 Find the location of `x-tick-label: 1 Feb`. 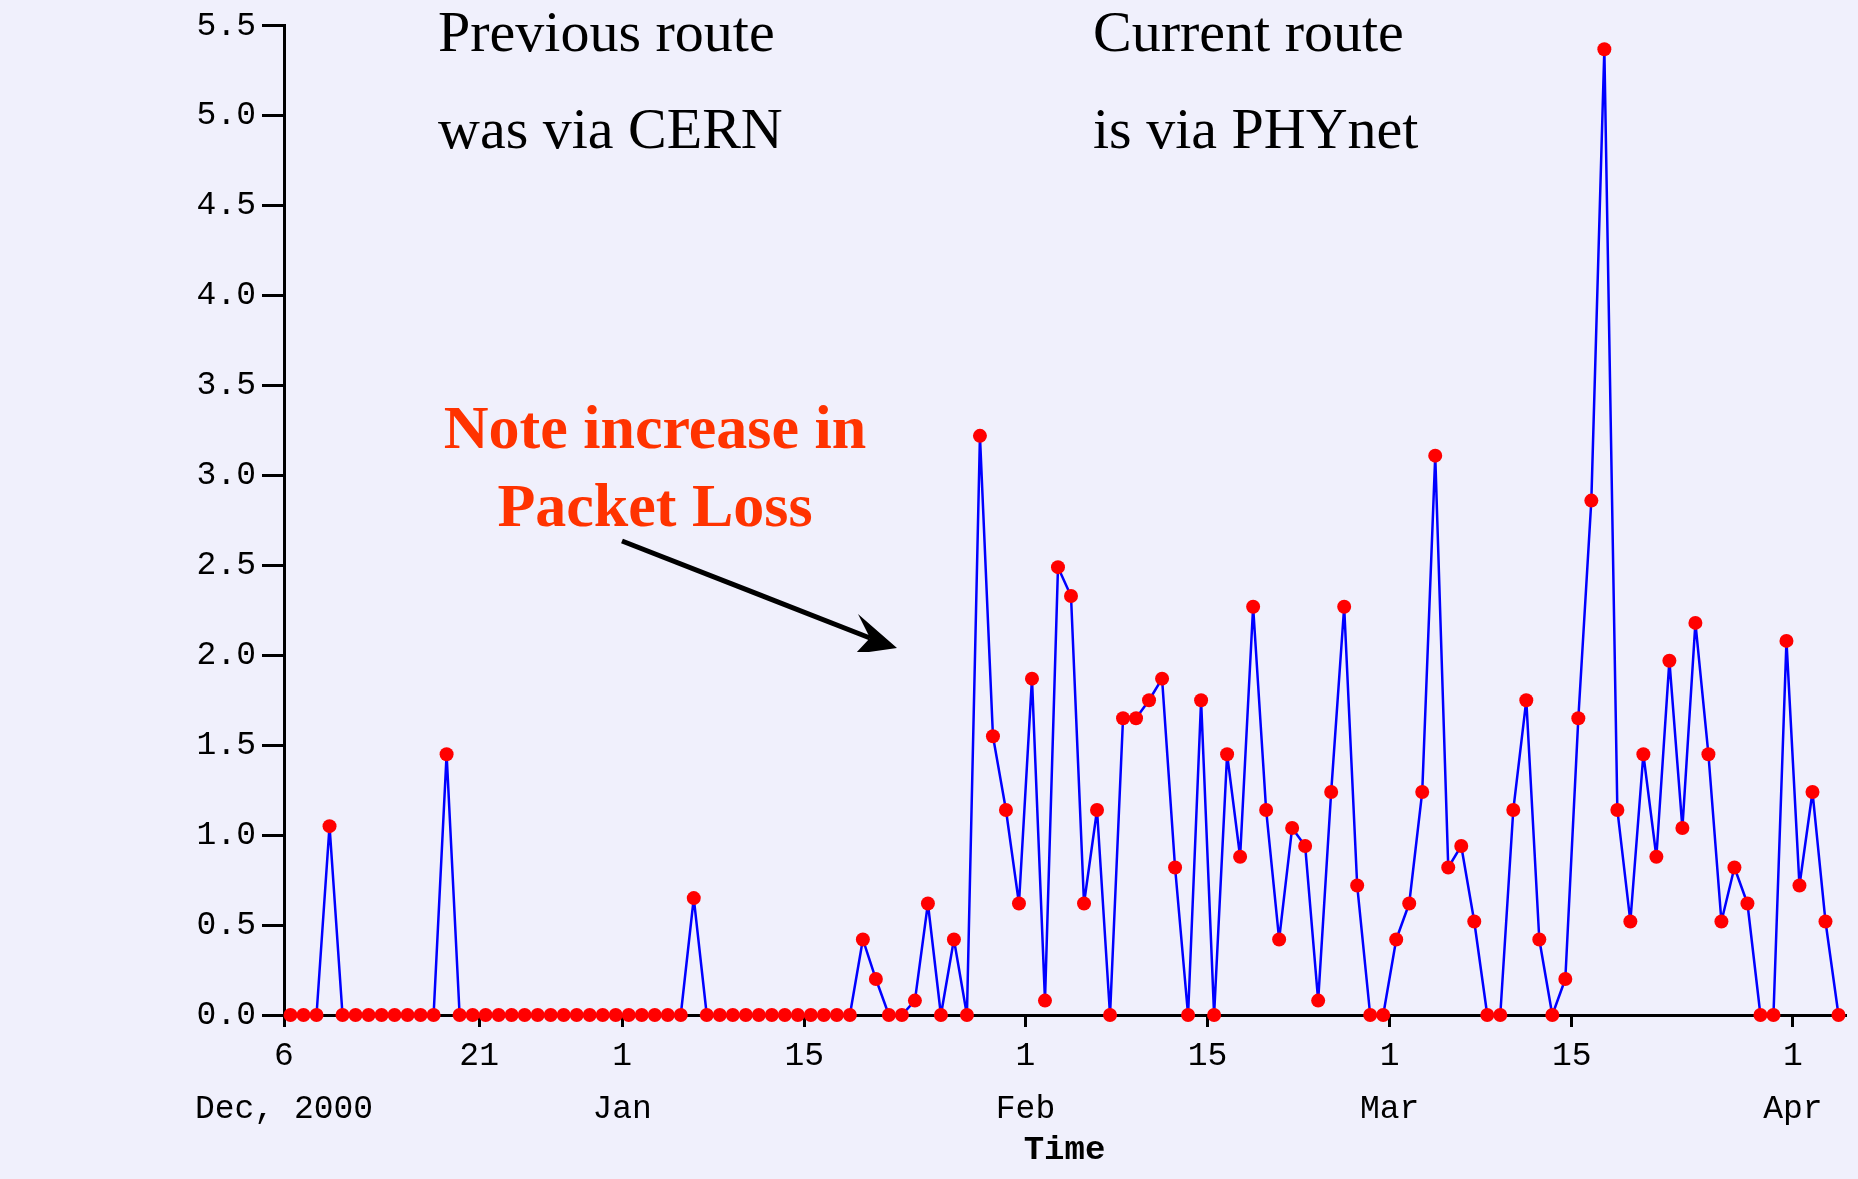

x-tick-label: 1 Feb is located at coordinates (1025, 1083).